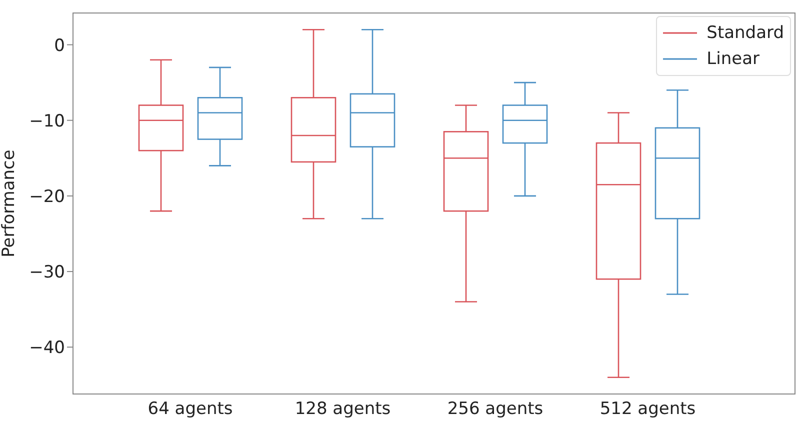 Image resolution: width=797 pixels, height=422 pixels. Describe the element at coordinates (342, 409) in the screenshot. I see `x-tick-label: 128 agents` at that location.